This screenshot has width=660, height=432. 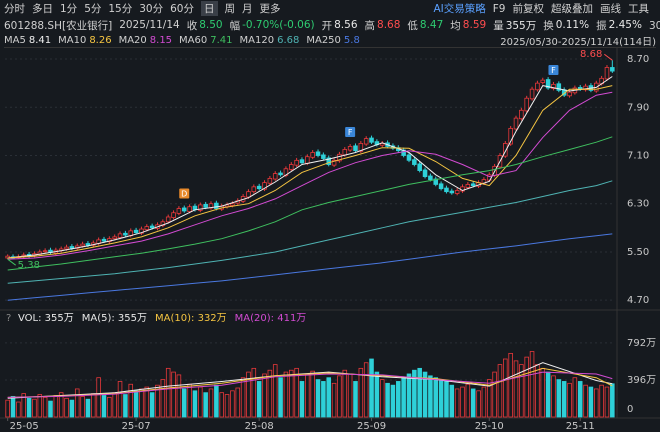 What do you see at coordinates (230, 9) in the screenshot?
I see `period-button: 周` at bounding box center [230, 9].